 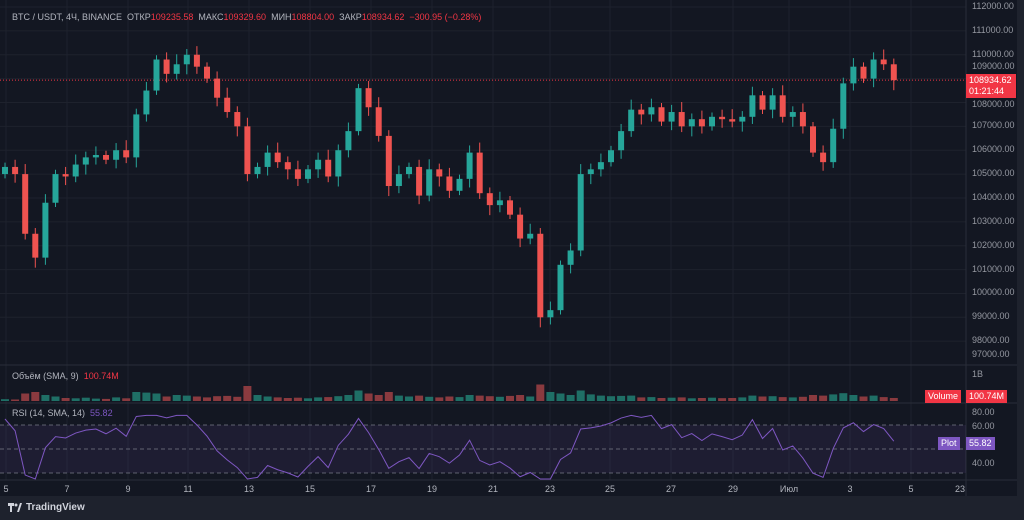 What do you see at coordinates (139, 17) in the screenshot?
I see `open-label: ОТКР` at bounding box center [139, 17].